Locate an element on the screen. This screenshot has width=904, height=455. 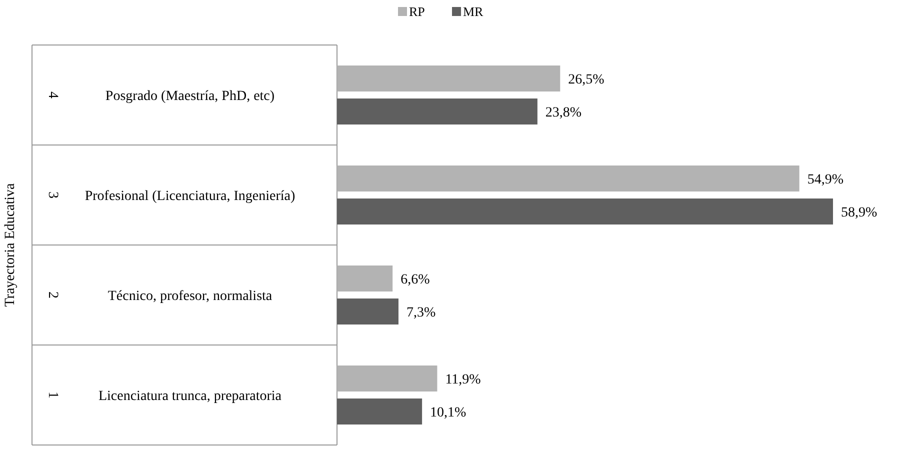
data-label: 23,8% is located at coordinates (563, 113).